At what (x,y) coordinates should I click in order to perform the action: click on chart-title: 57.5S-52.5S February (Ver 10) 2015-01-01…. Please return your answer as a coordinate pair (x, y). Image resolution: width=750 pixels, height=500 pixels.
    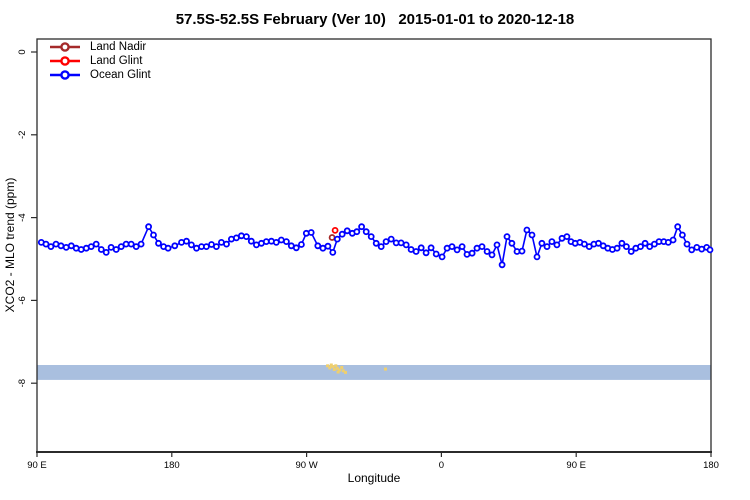
    Looking at the image, I should click on (375, 19).